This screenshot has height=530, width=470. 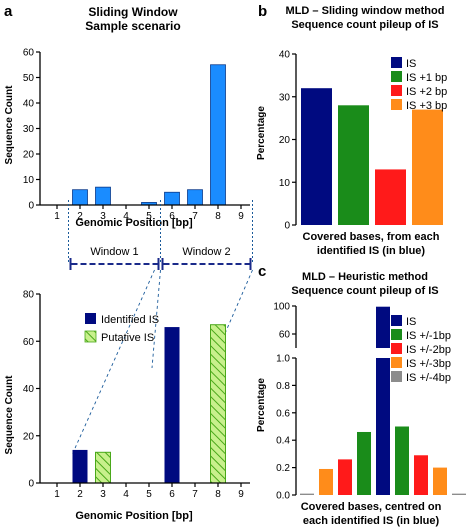 I want to click on panel-a-subtitle: Sample scenario, so click(x=132, y=26).